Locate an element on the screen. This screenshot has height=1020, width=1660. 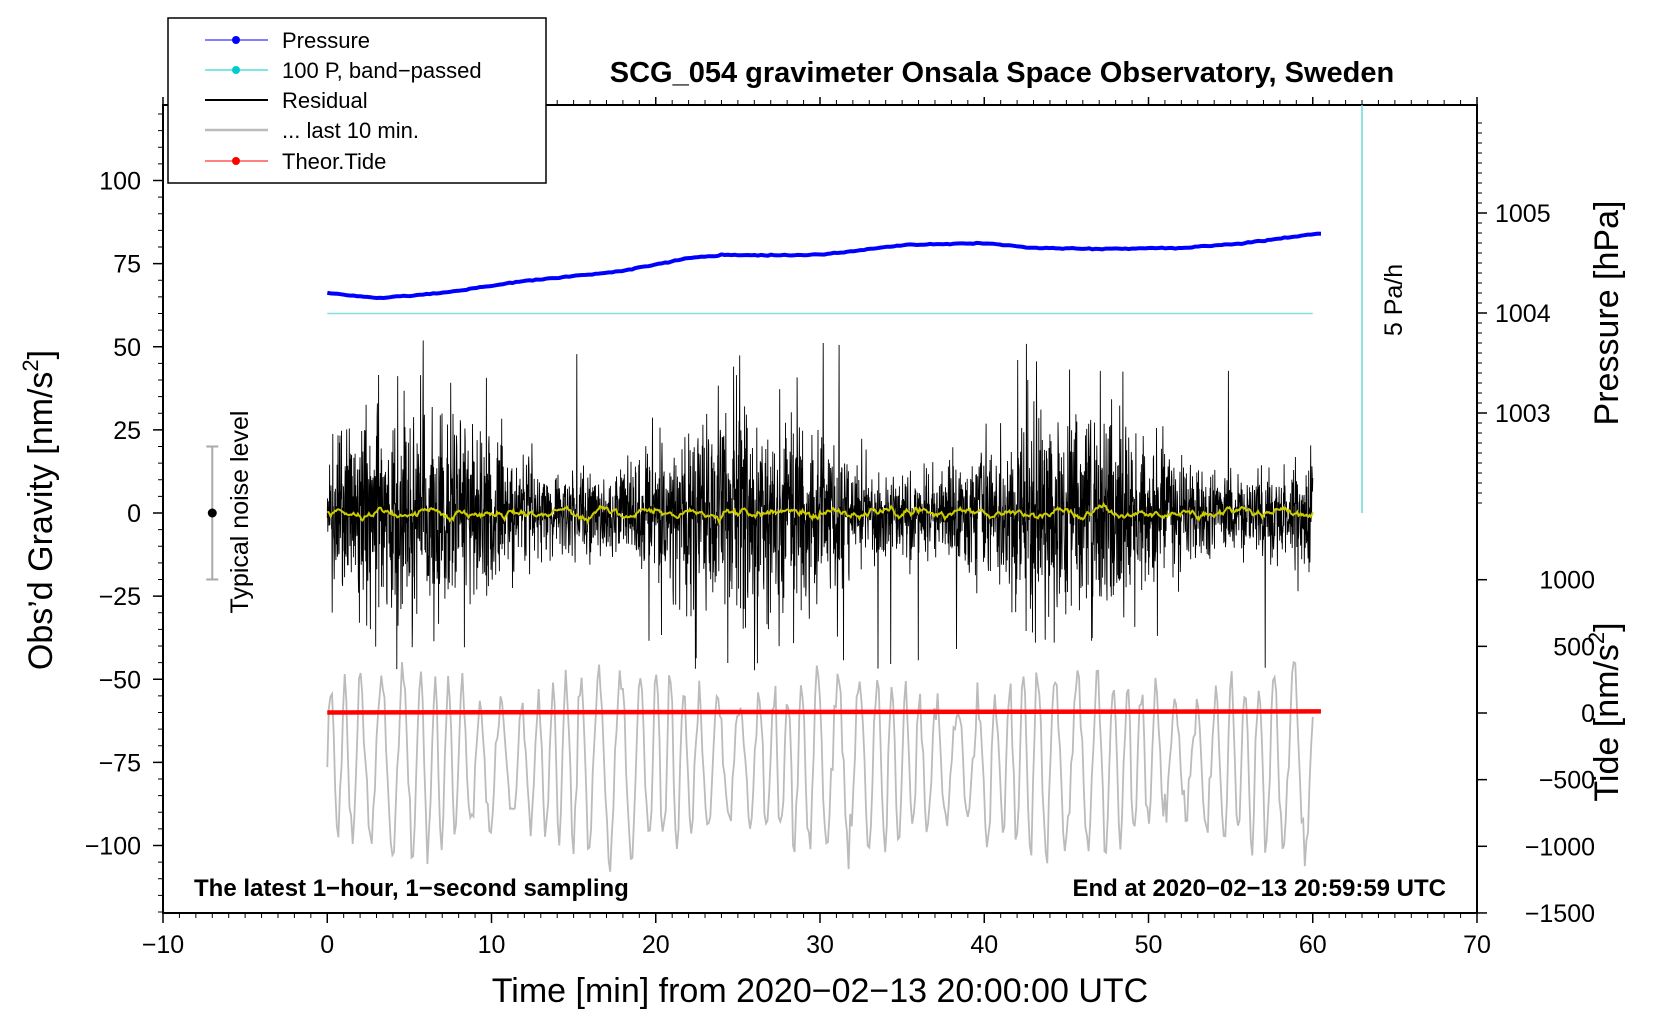
y-tick-label: −75 is located at coordinates (120, 763).